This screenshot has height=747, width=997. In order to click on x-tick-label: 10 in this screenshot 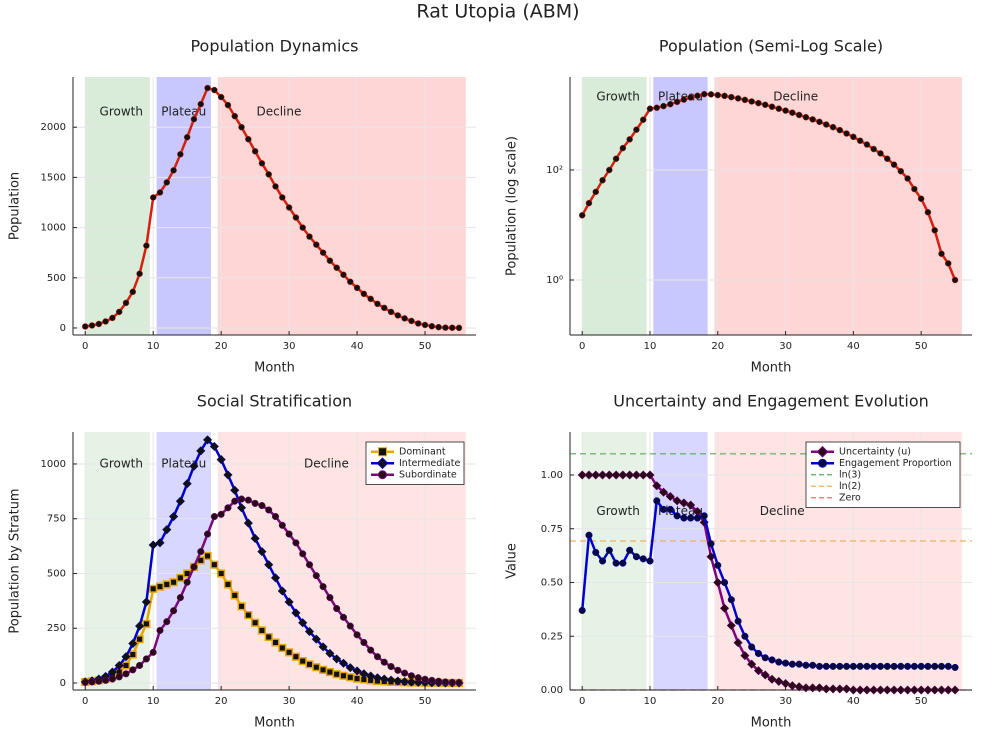, I will do `click(153, 346)`.